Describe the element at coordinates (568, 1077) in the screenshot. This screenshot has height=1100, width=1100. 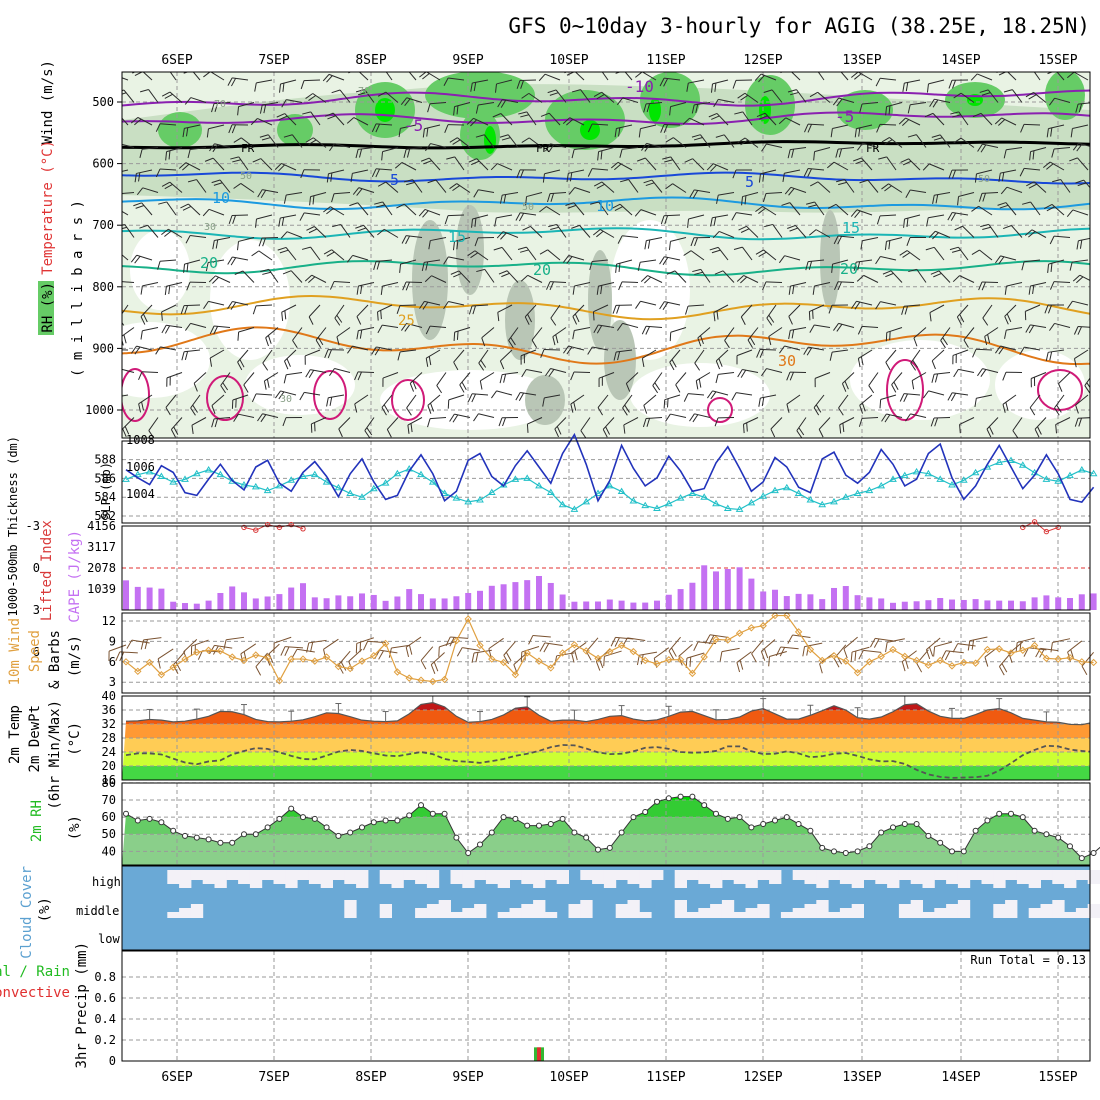
I see `bottom-date-label: 10SEP` at that location.